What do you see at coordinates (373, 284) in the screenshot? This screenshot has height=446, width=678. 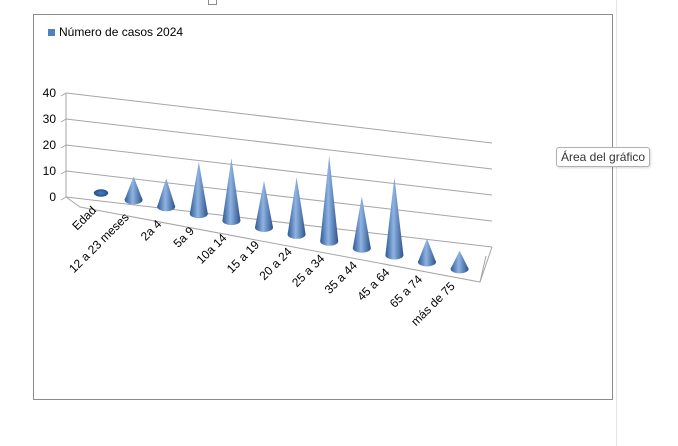 I see `x-tick-label: 45 a 64` at bounding box center [373, 284].